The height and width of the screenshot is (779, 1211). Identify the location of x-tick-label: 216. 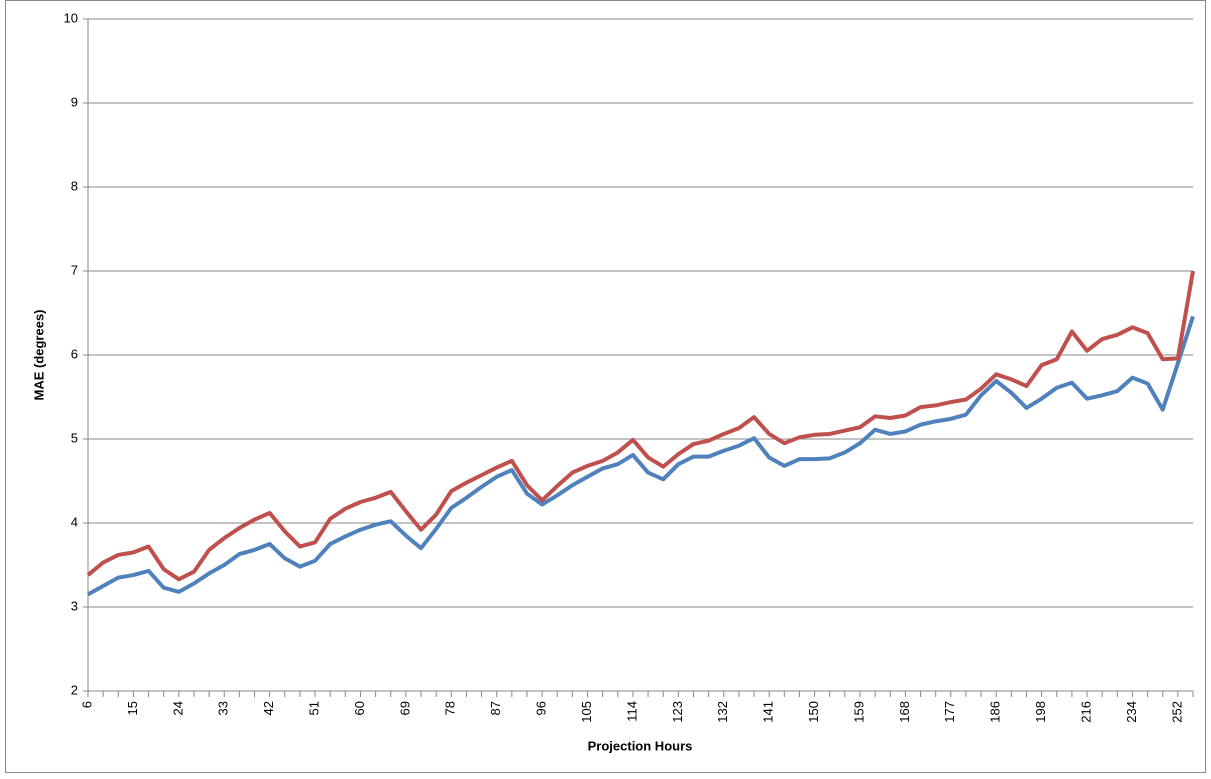
(1085, 712).